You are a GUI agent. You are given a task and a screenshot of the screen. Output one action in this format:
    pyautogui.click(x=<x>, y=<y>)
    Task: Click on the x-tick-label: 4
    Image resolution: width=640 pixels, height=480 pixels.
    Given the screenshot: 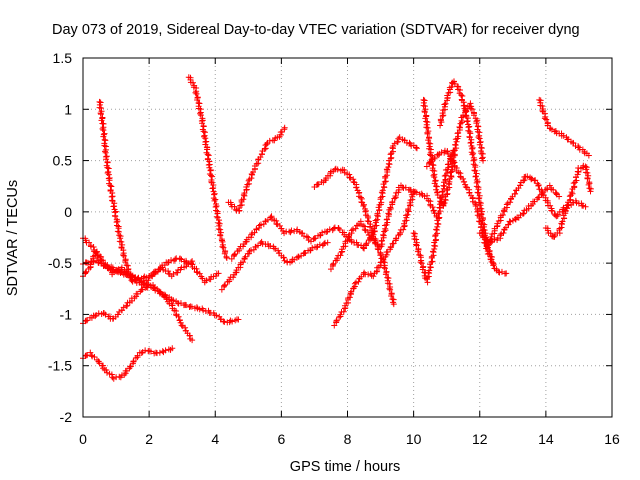 What is the action you would take?
    pyautogui.click(x=215, y=439)
    